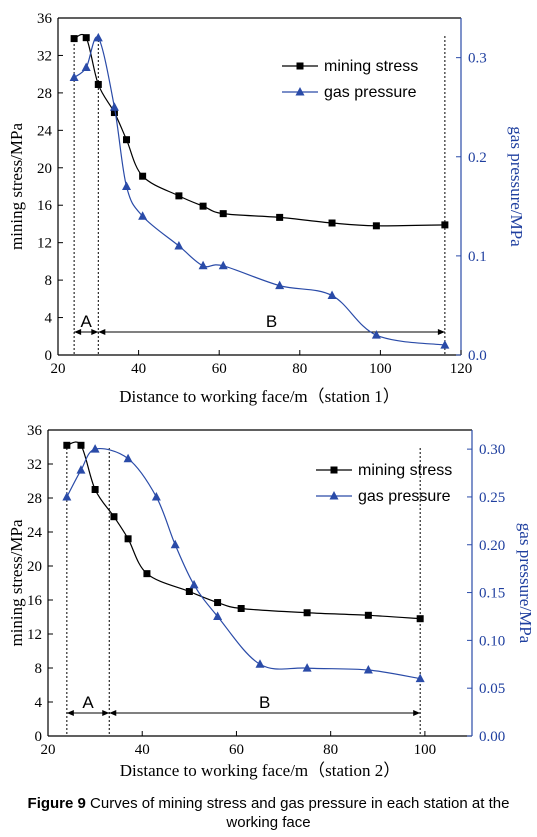 This screenshot has height=837, width=537. What do you see at coordinates (492, 450) in the screenshot?
I see `y2-tick-label: 0.30` at bounding box center [492, 450].